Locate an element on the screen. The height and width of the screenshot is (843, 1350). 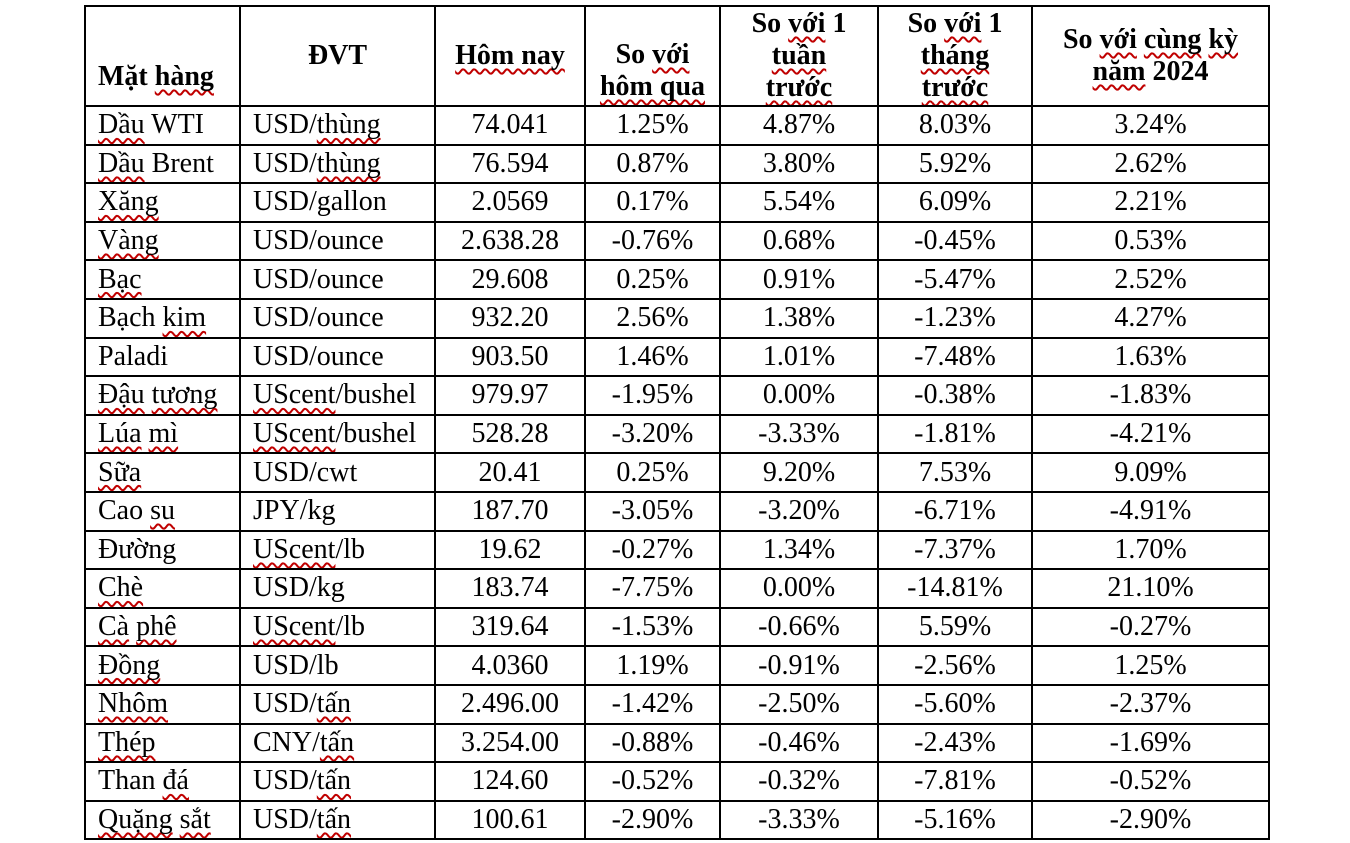
cell-item: Bạc is located at coordinates (162, 279).